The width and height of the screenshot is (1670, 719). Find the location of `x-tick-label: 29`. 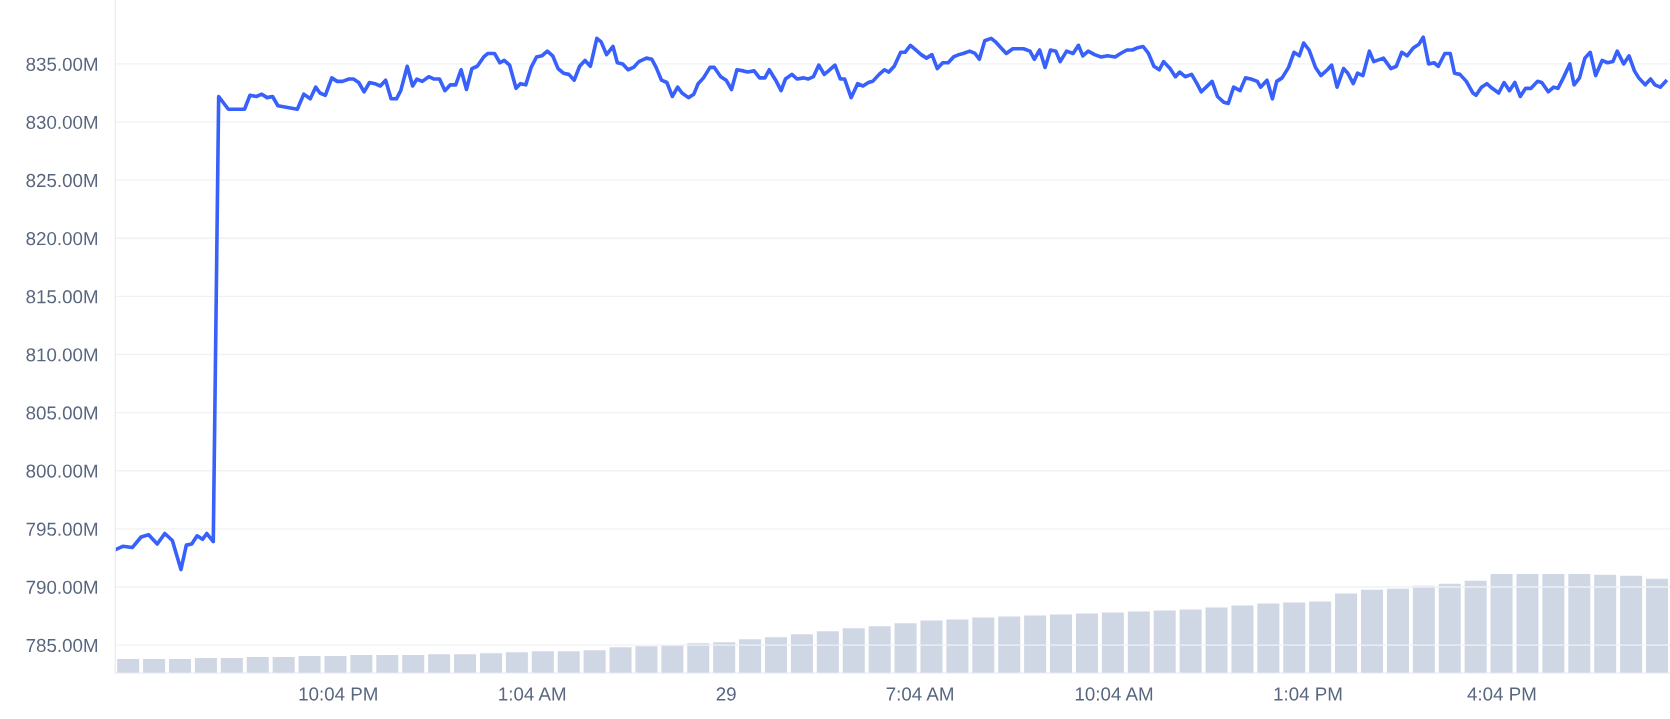

x-tick-label: 29 is located at coordinates (726, 694).